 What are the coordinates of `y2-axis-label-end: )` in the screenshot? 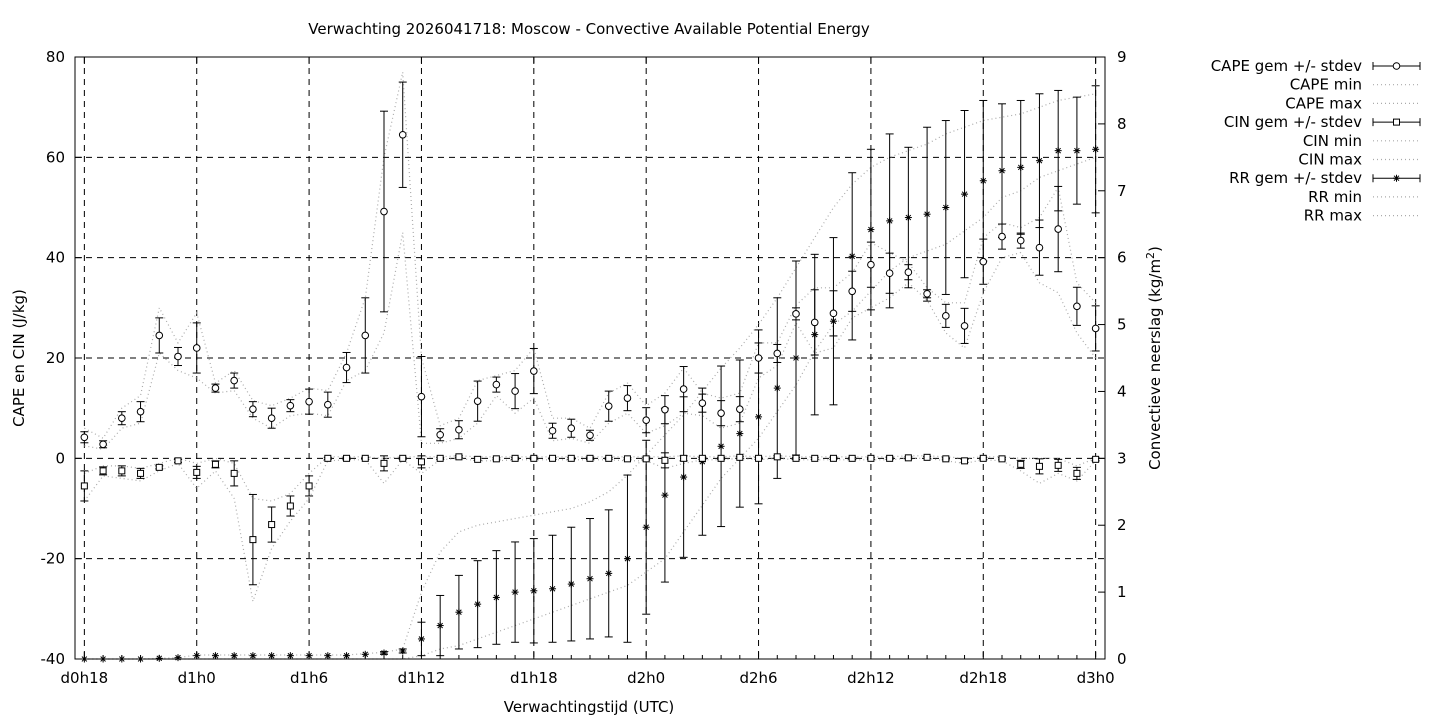 It's located at (1155, 249).